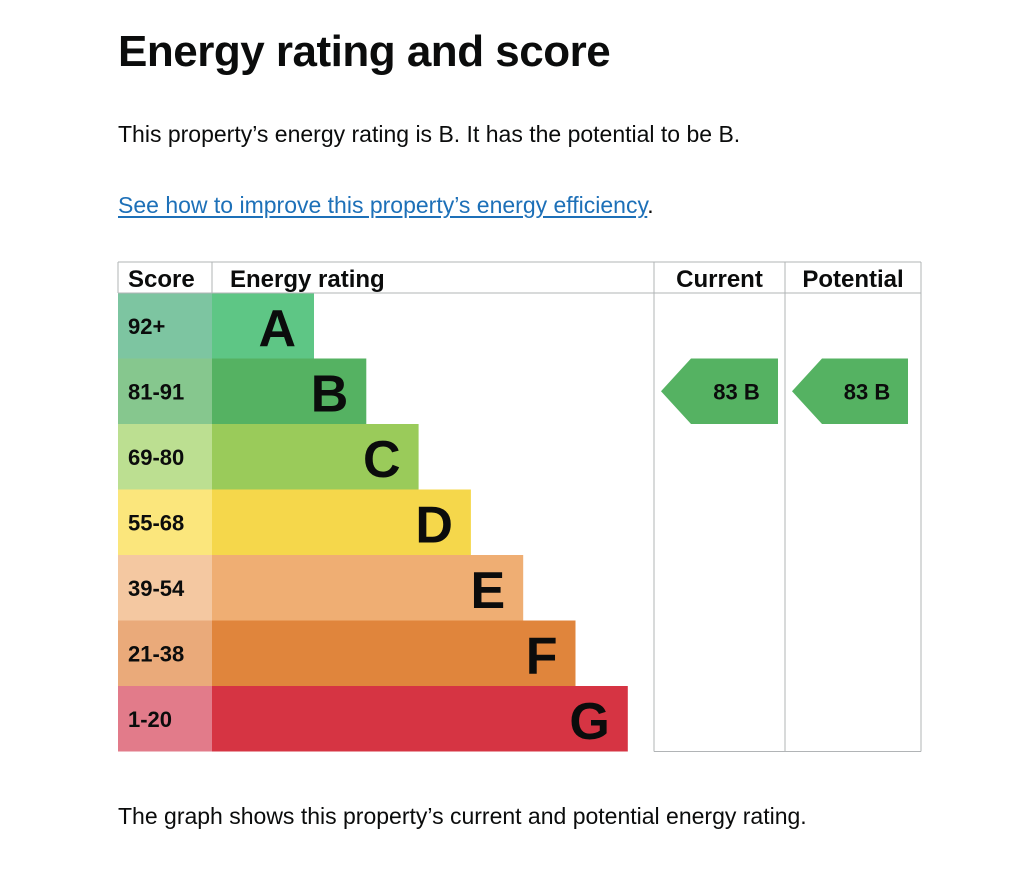  I want to click on link-suffix: ., so click(650, 205).